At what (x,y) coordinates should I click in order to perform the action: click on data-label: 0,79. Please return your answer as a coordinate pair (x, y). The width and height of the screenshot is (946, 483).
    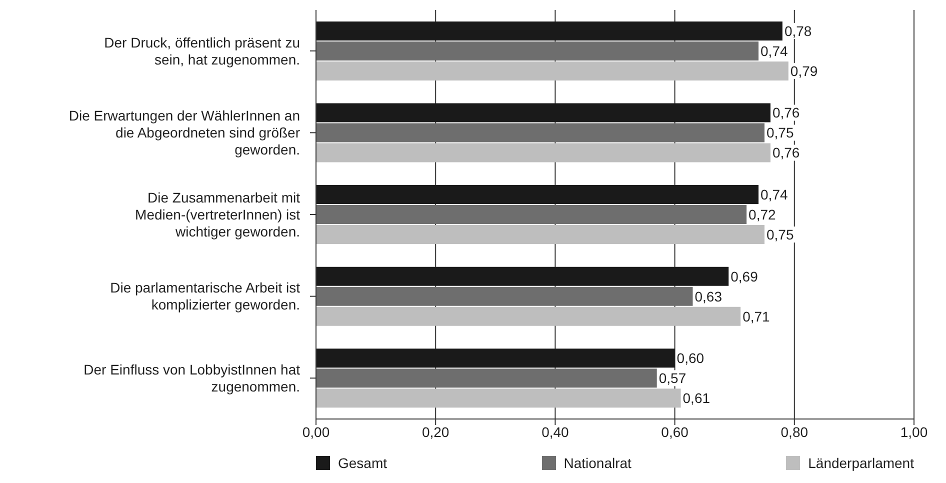
    Looking at the image, I should click on (804, 70).